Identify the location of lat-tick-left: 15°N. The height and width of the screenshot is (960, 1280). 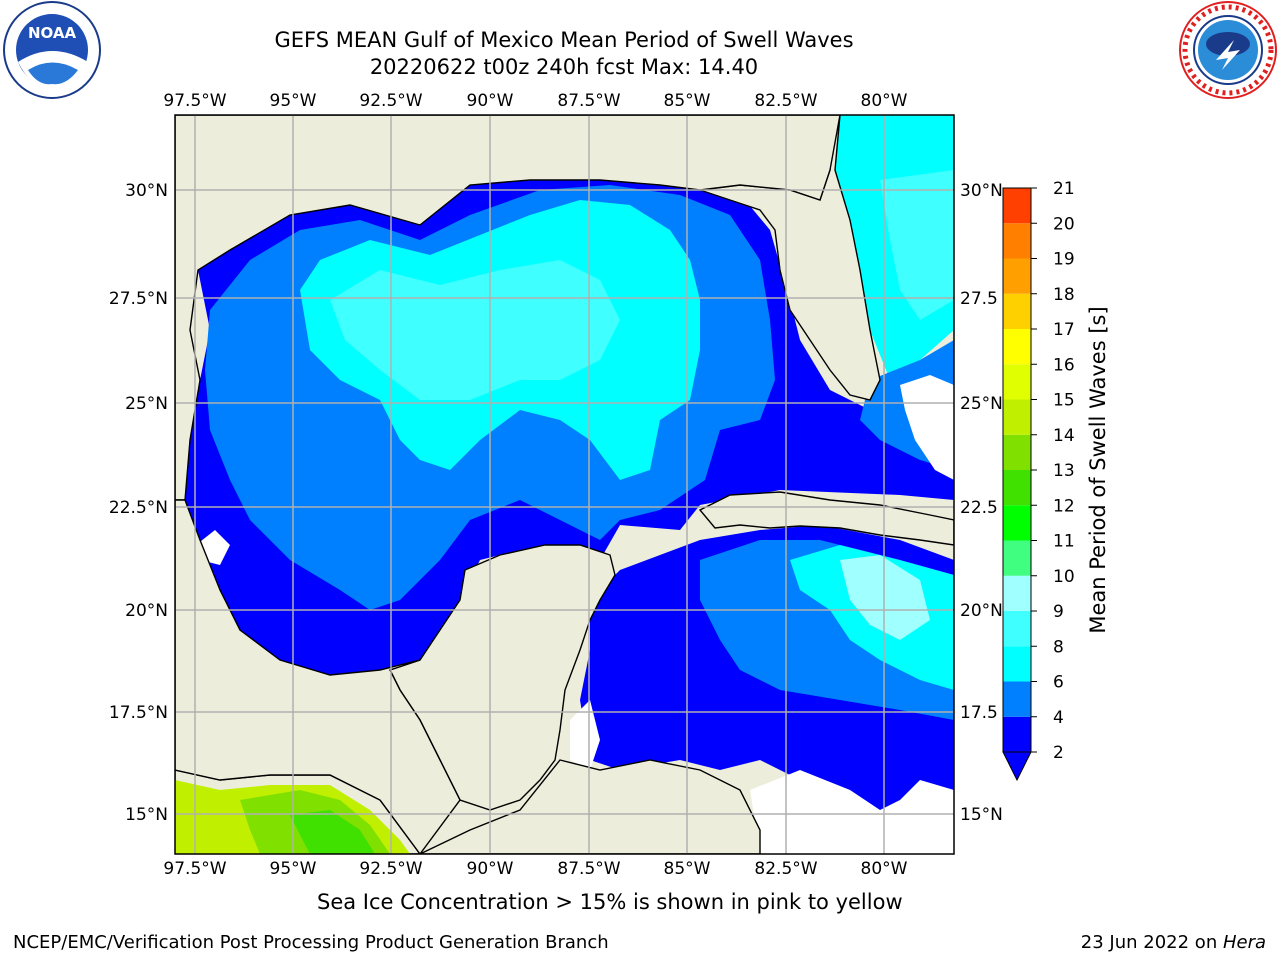
(146, 815).